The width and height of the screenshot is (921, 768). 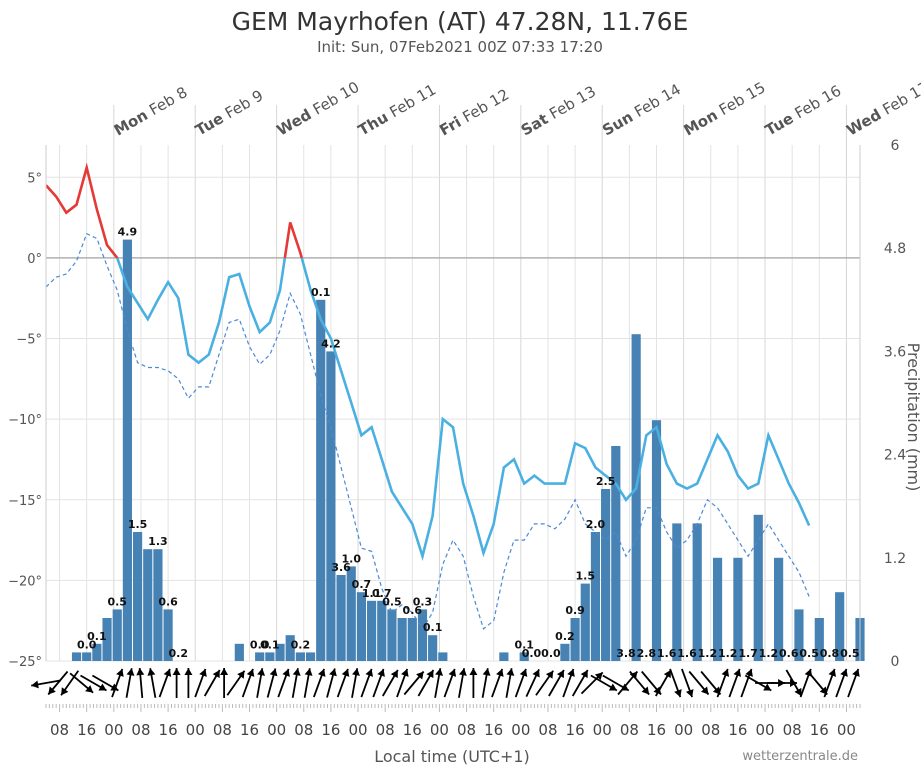 What do you see at coordinates (158, 541) in the screenshot?
I see `precip-data-label: 1.3` at bounding box center [158, 541].